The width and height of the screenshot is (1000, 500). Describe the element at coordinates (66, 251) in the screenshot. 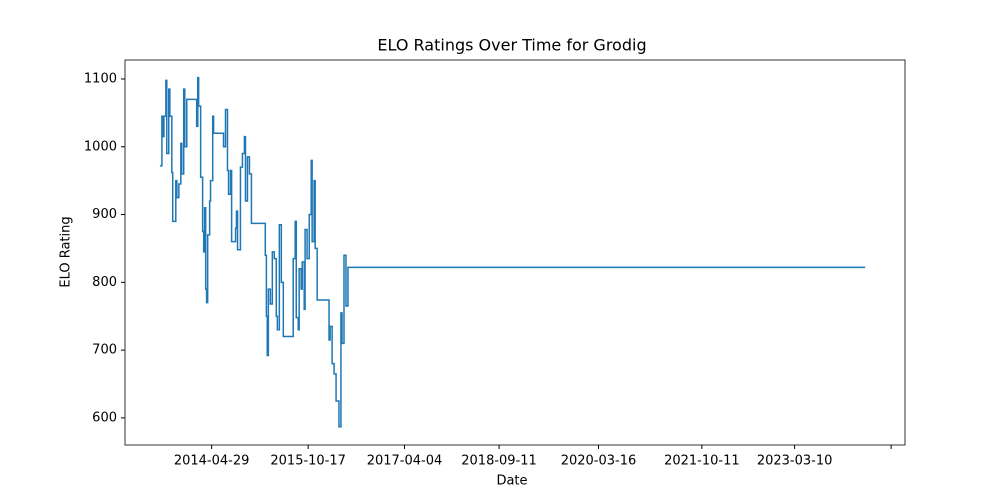

I see `y-axis-label: ELO Rating` at that location.